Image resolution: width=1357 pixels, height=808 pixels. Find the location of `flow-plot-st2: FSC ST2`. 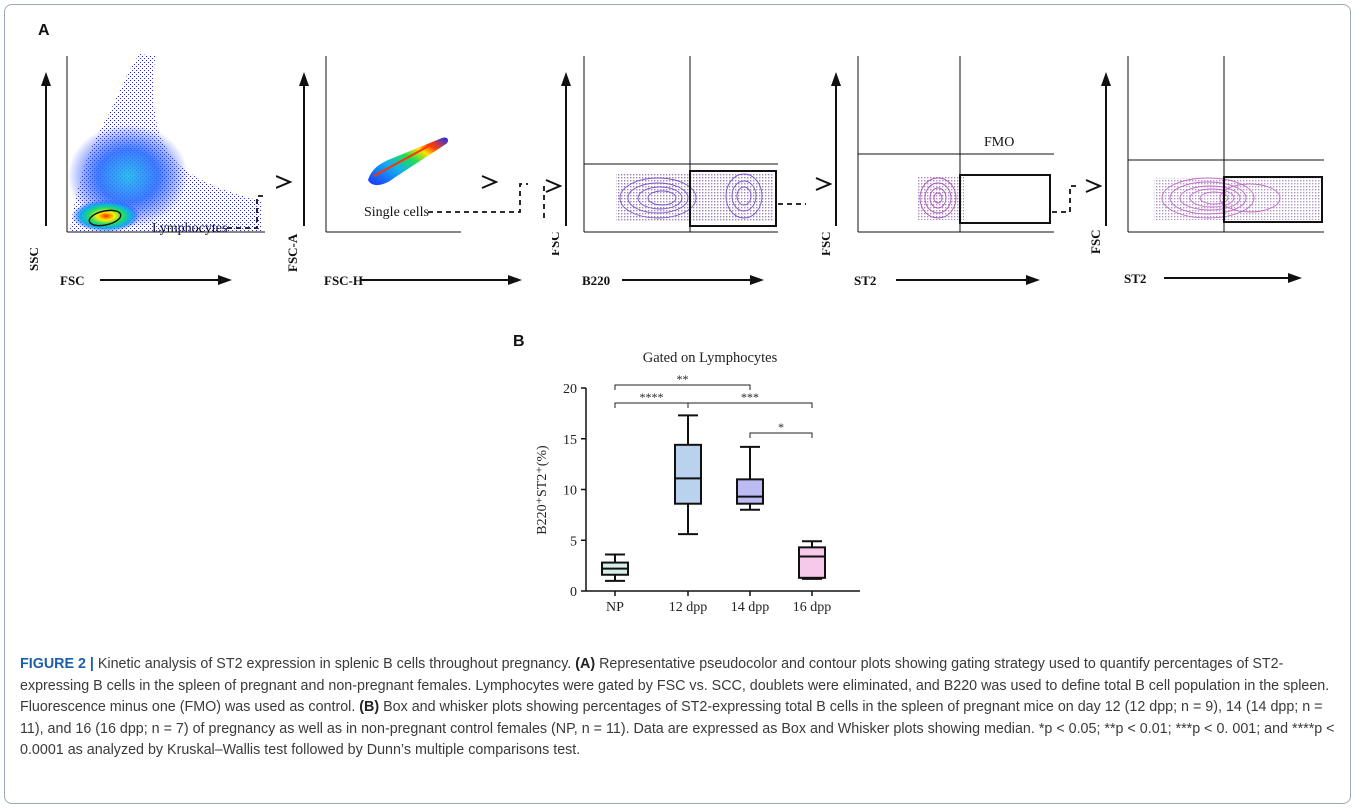

flow-plot-st2: FSC ST2 is located at coordinates (1207, 171).